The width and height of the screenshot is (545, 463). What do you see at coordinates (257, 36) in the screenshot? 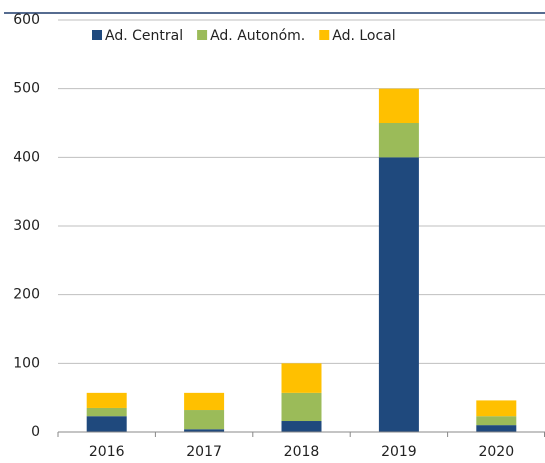
I see `legend-label: Ad. Autonóm.` at bounding box center [257, 36].